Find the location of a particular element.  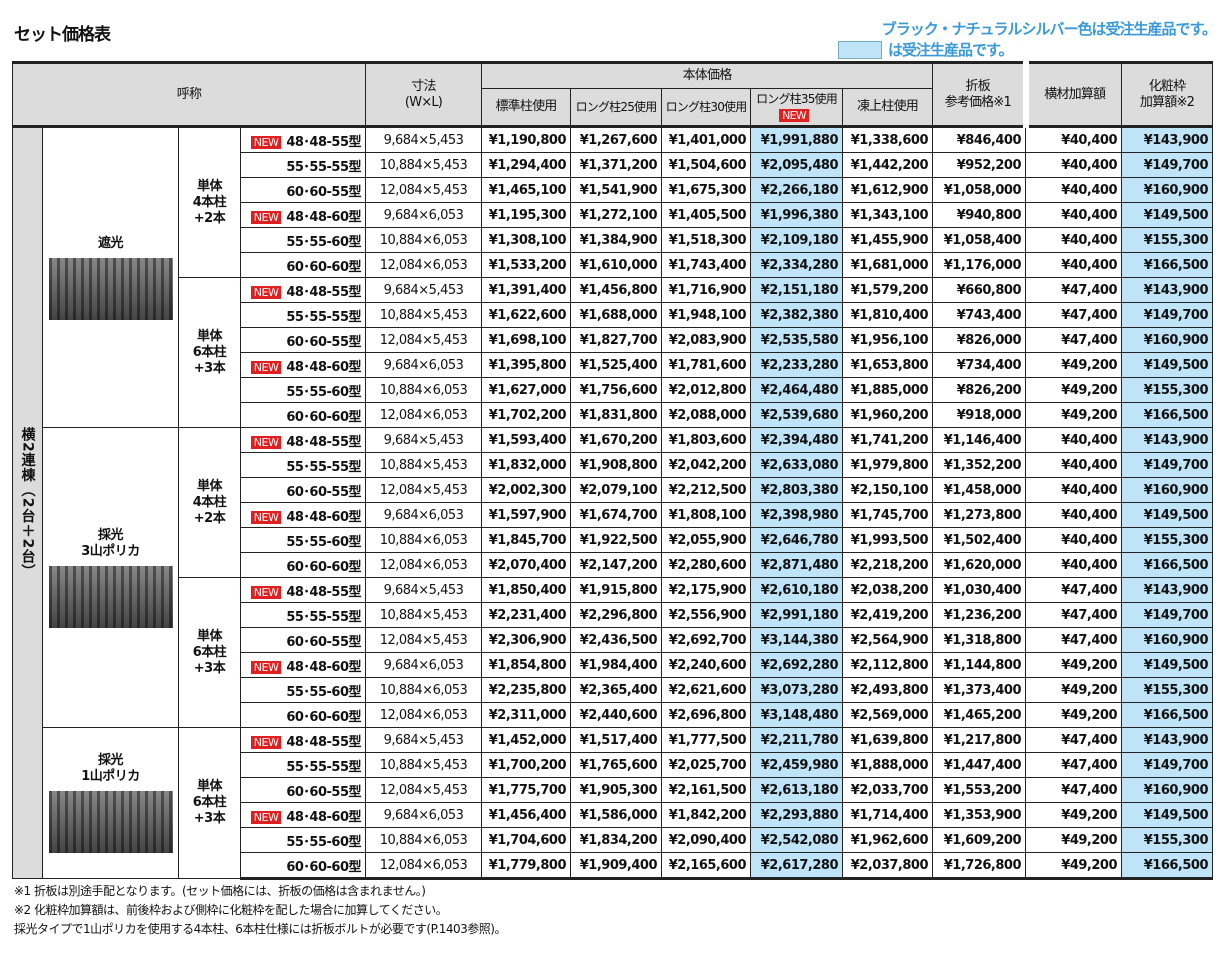

model-name: 60･60-55型 is located at coordinates (323, 792).